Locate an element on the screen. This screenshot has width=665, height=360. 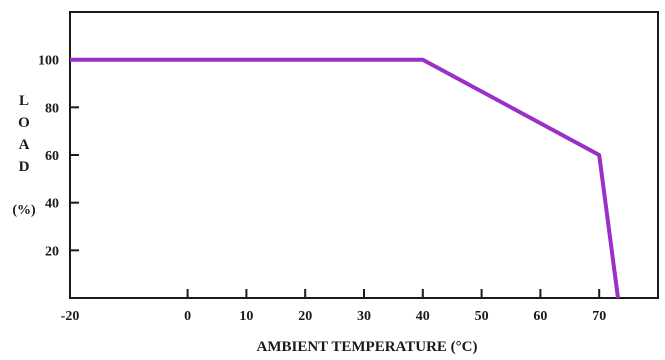
y-tick-label: 40 is located at coordinates (52, 204).